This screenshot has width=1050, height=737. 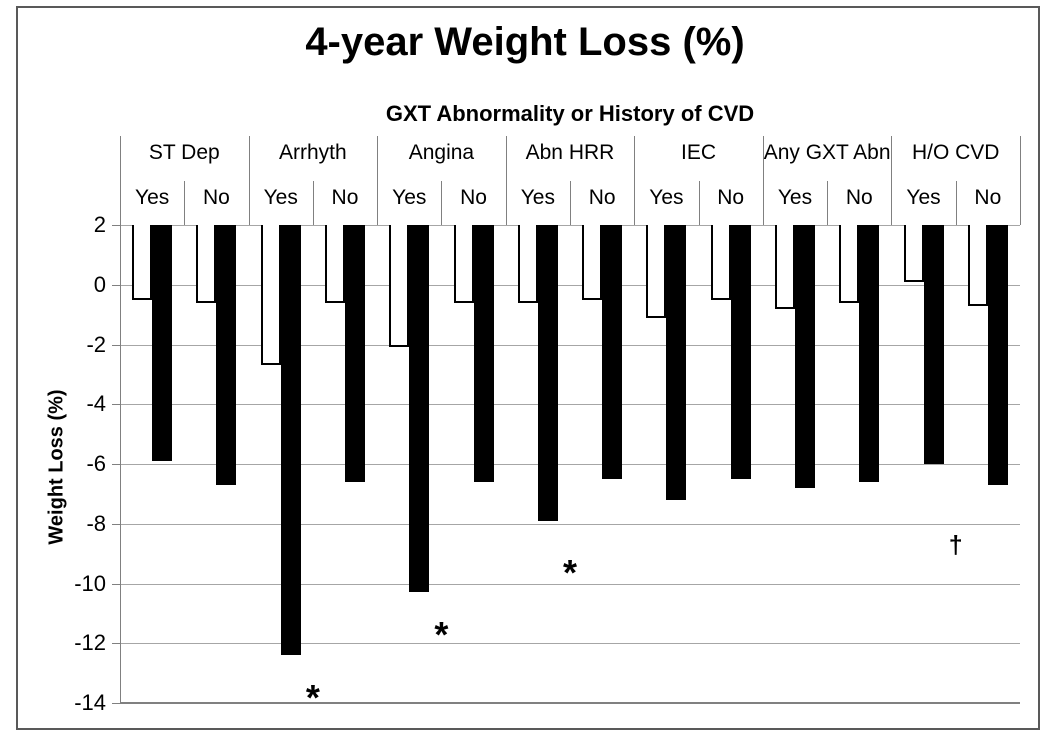 What do you see at coordinates (656, 271) in the screenshot?
I see `bar-open-bars-iec-yes` at bounding box center [656, 271].